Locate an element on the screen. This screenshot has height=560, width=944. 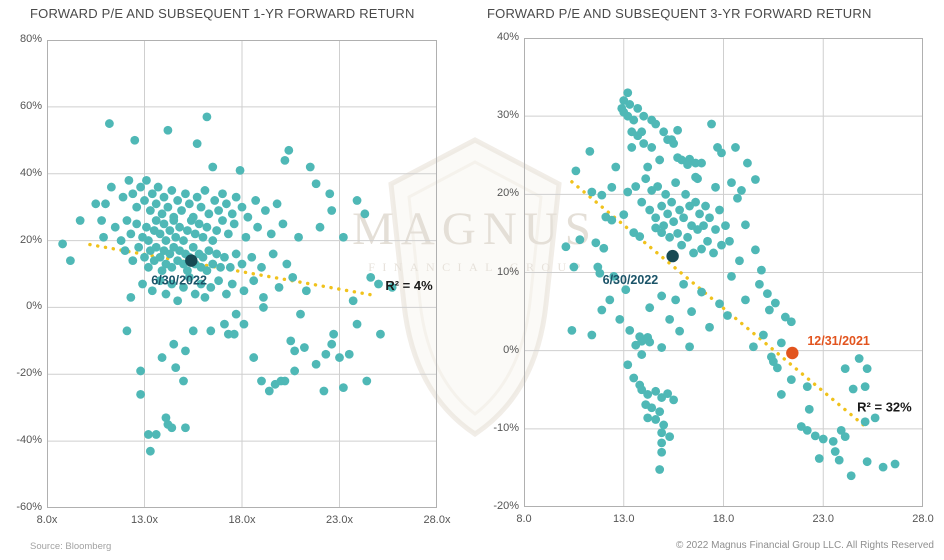
x-tick-label: 18.0x is located at coordinates (242, 520).